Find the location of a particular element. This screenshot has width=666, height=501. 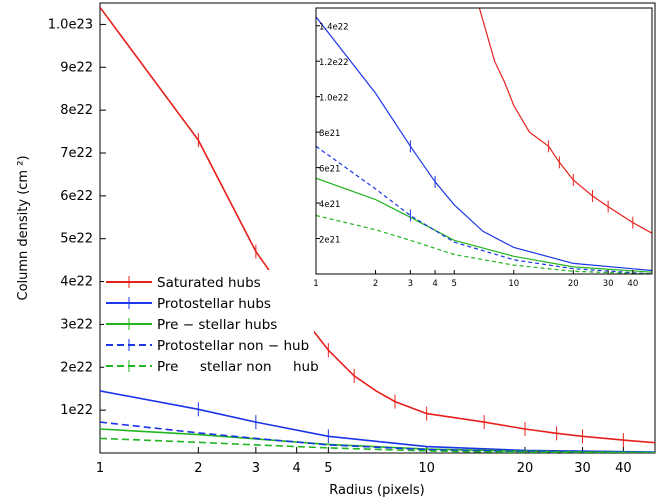

inset-x-tick-label: 1 is located at coordinates (315, 284).